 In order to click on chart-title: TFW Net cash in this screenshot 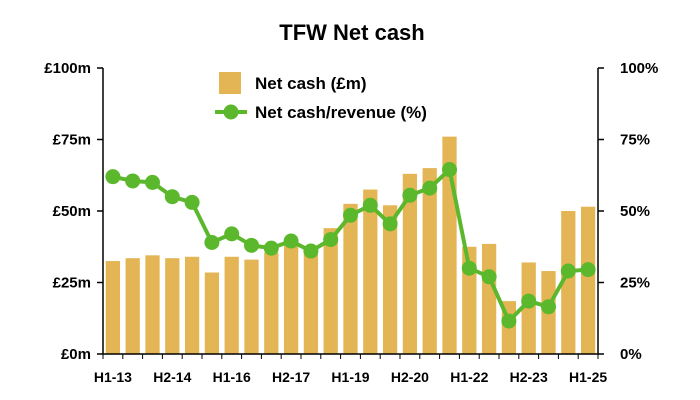, I will do `click(351, 32)`.